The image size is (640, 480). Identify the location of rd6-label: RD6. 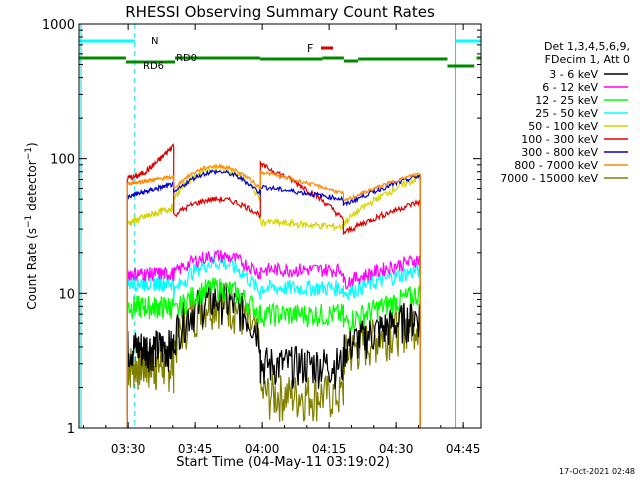
(153, 66).